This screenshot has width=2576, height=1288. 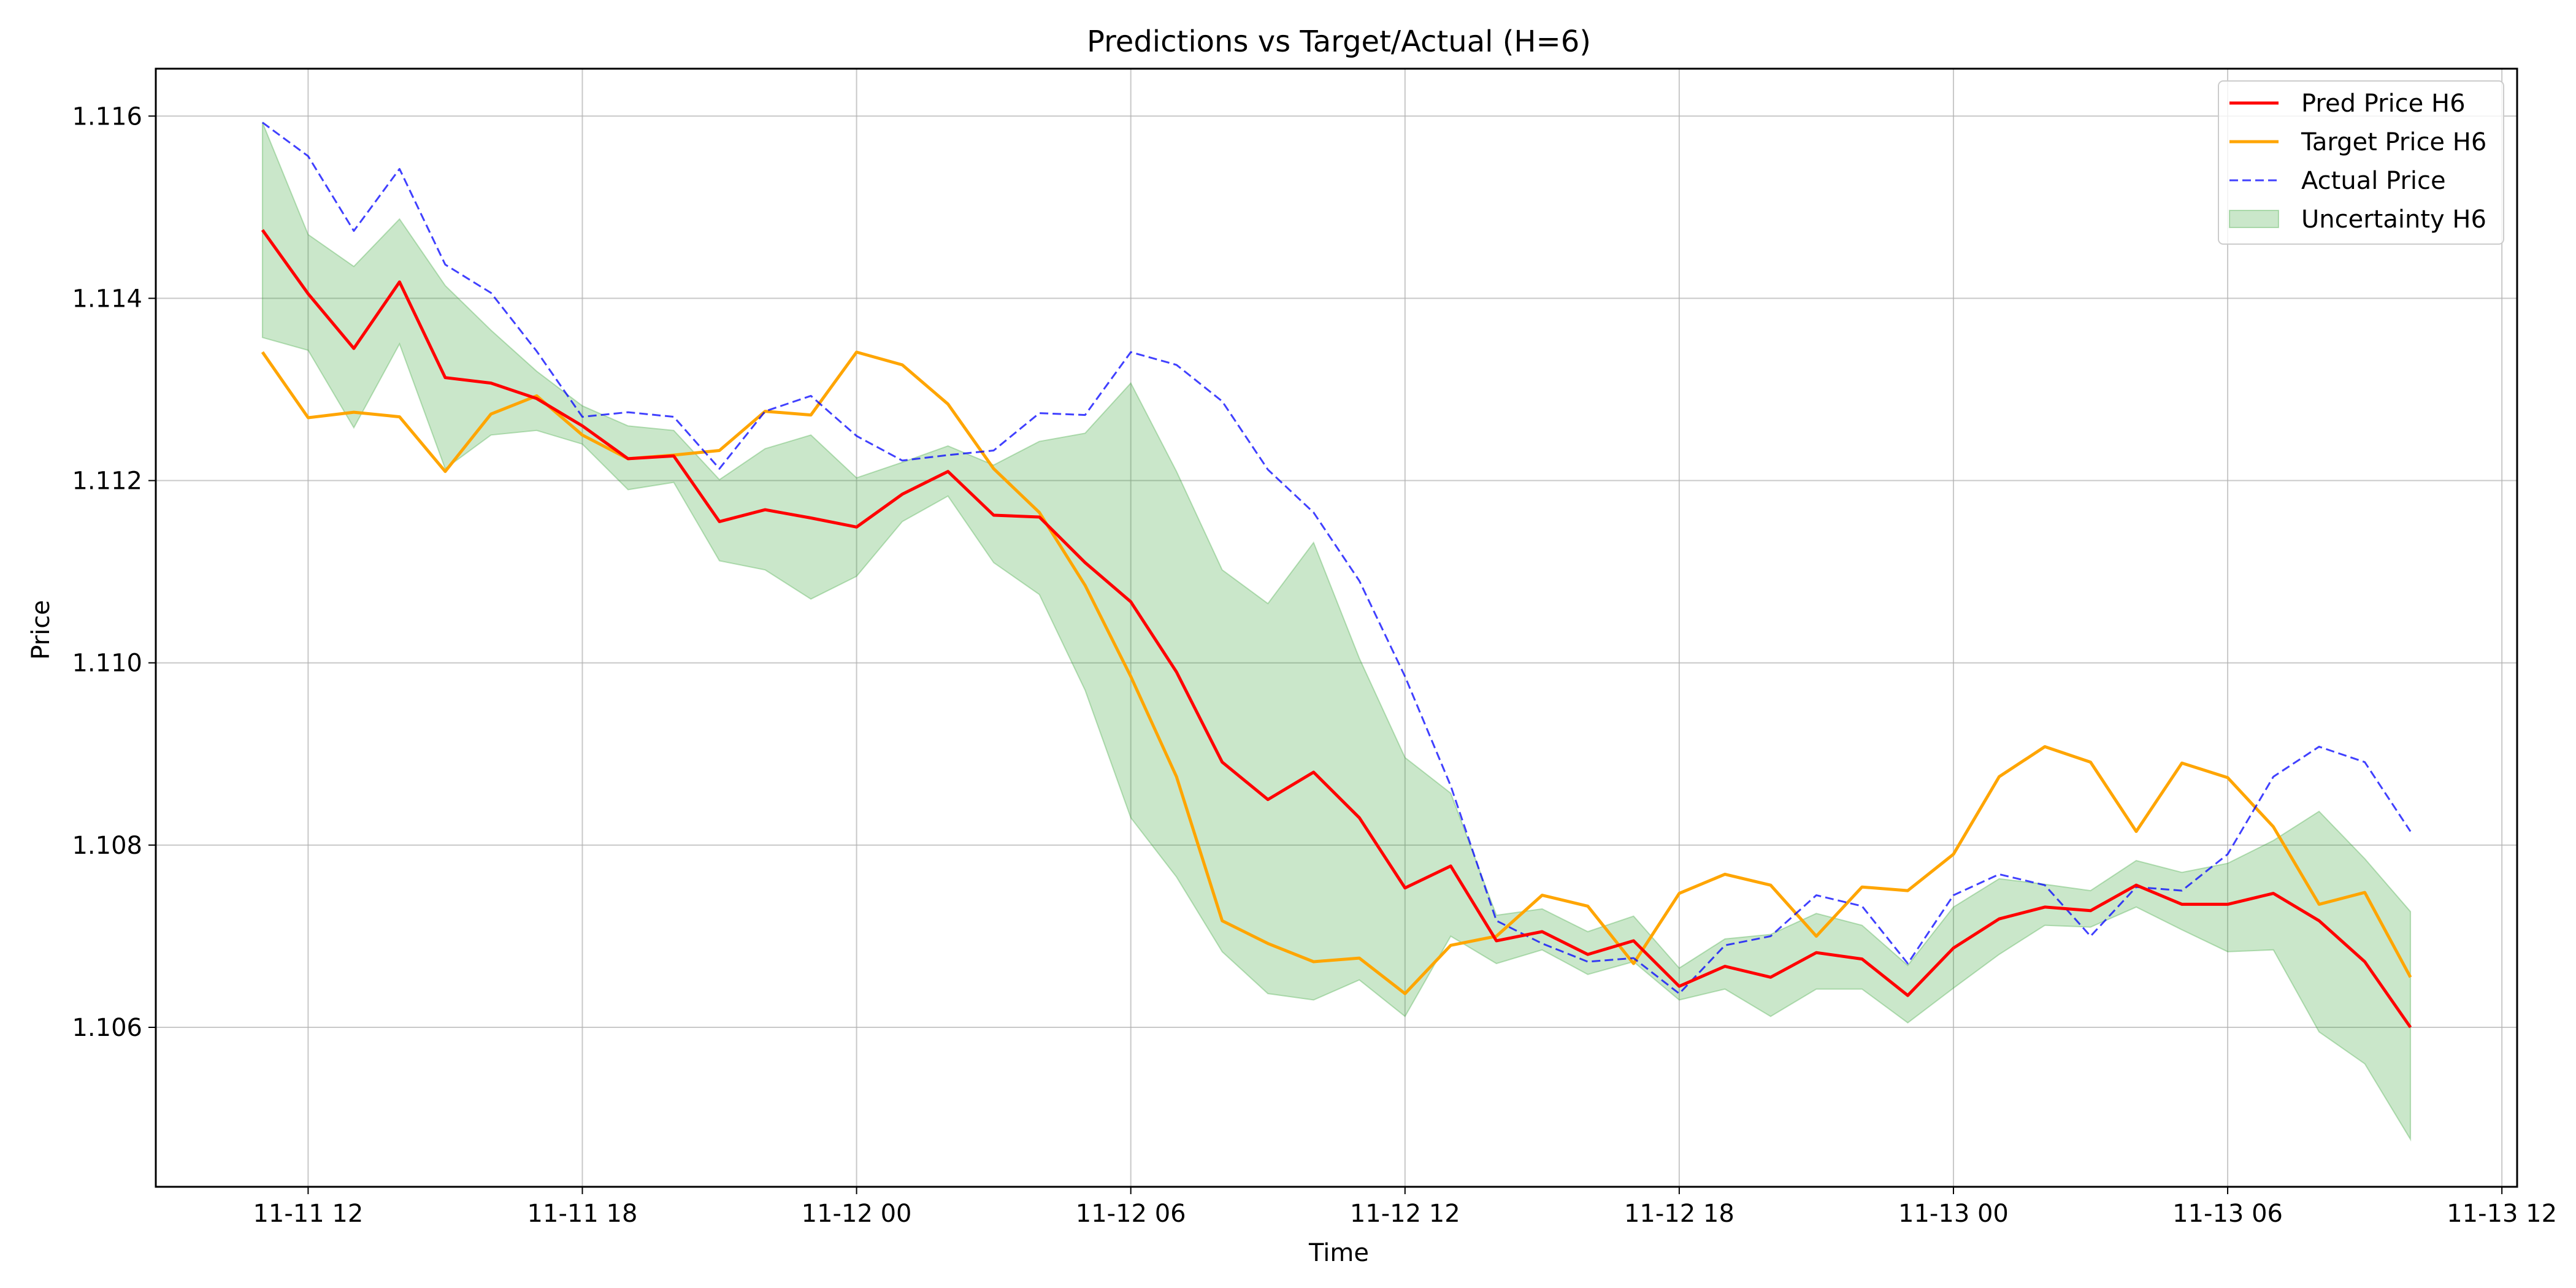 What do you see at coordinates (1338, 1253) in the screenshot?
I see `x-axis-label: Time` at bounding box center [1338, 1253].